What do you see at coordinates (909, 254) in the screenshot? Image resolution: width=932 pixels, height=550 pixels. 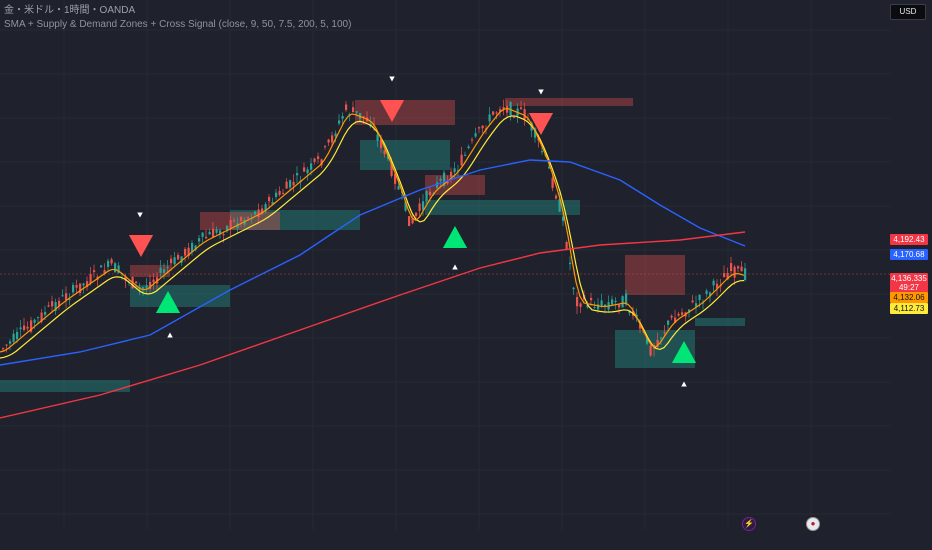 I see `price-tag-1: 4,170.68` at bounding box center [909, 254].